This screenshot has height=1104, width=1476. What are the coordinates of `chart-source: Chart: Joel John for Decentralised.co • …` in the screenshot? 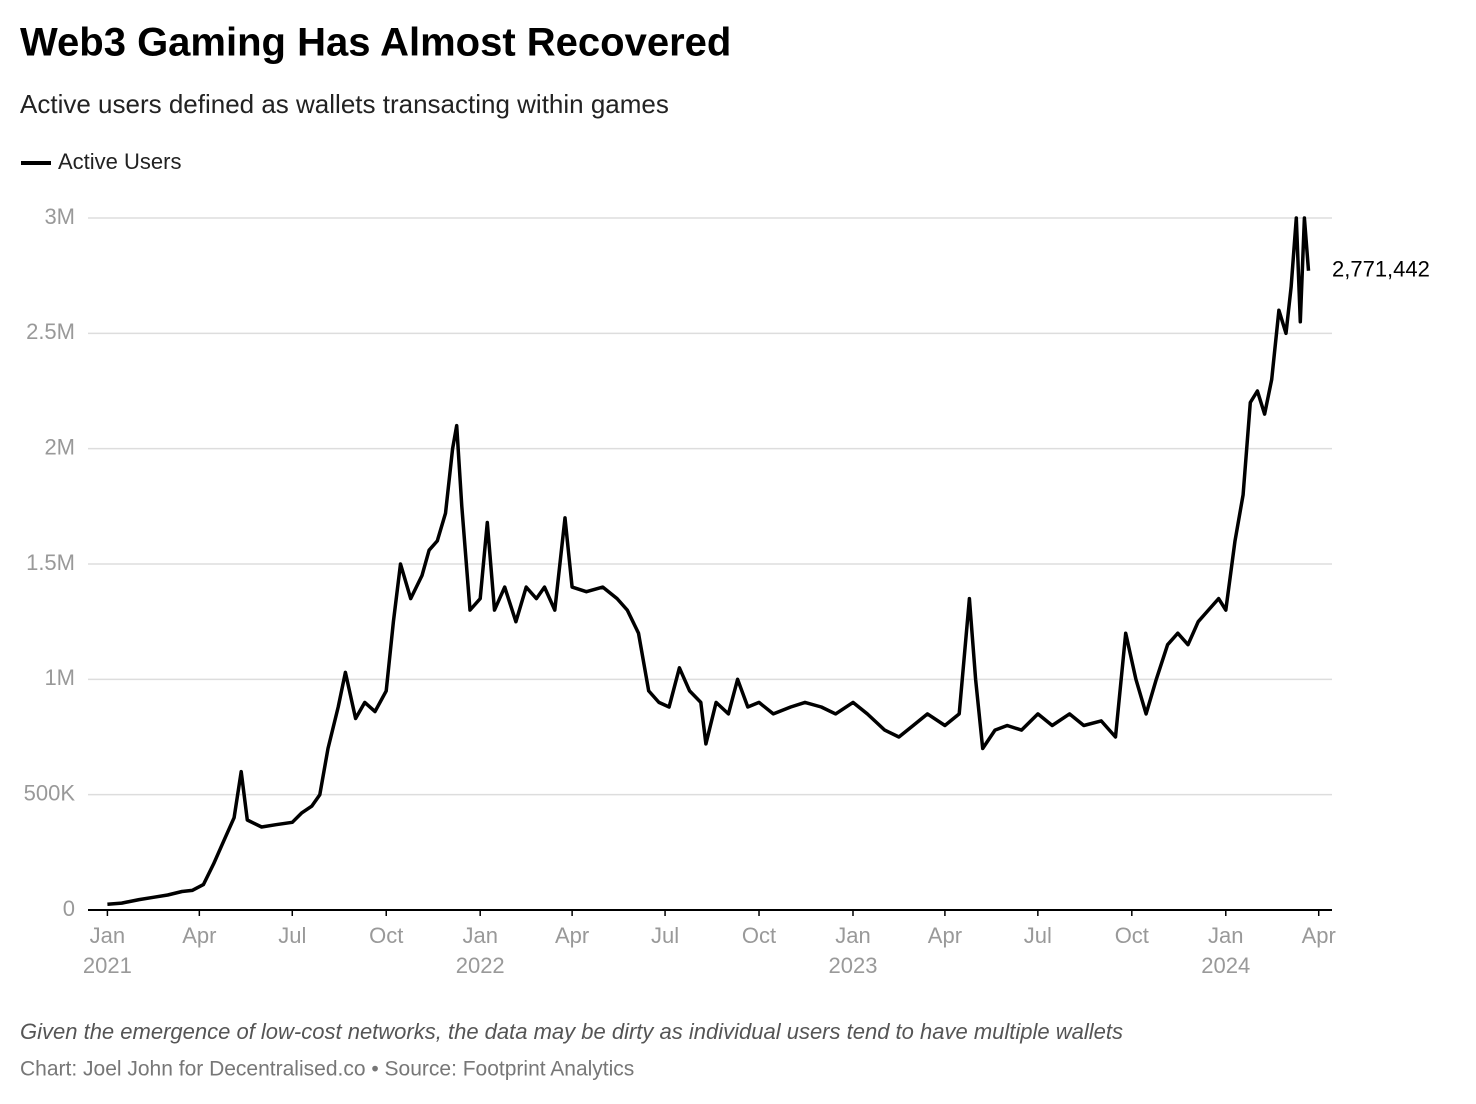 It's located at (327, 1069).